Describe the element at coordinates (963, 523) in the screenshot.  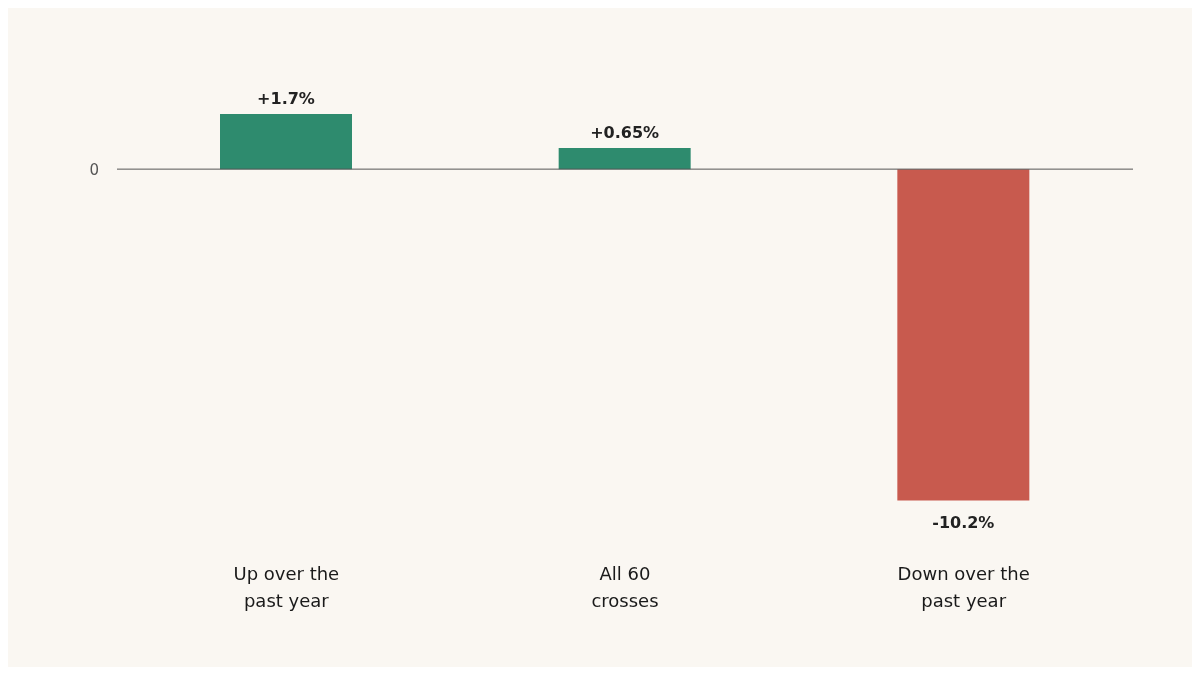
I see `data-label: -10.2%` at that location.